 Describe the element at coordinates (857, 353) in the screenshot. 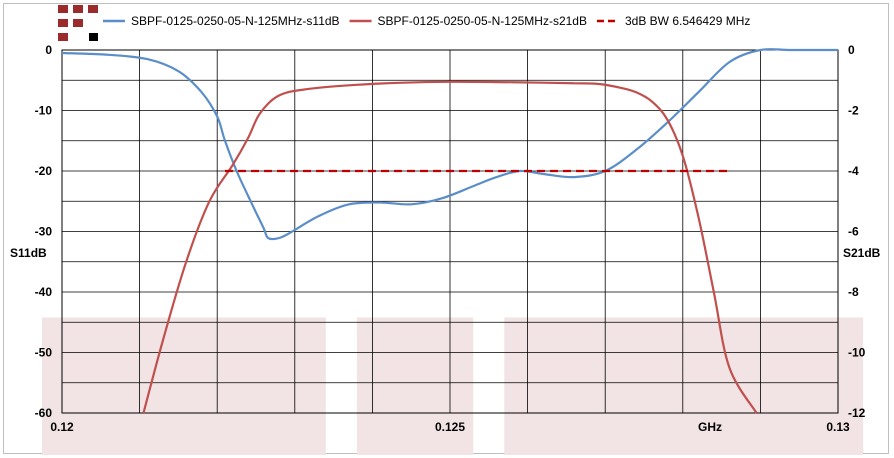

I see `y-right-tick-label: -10` at that location.